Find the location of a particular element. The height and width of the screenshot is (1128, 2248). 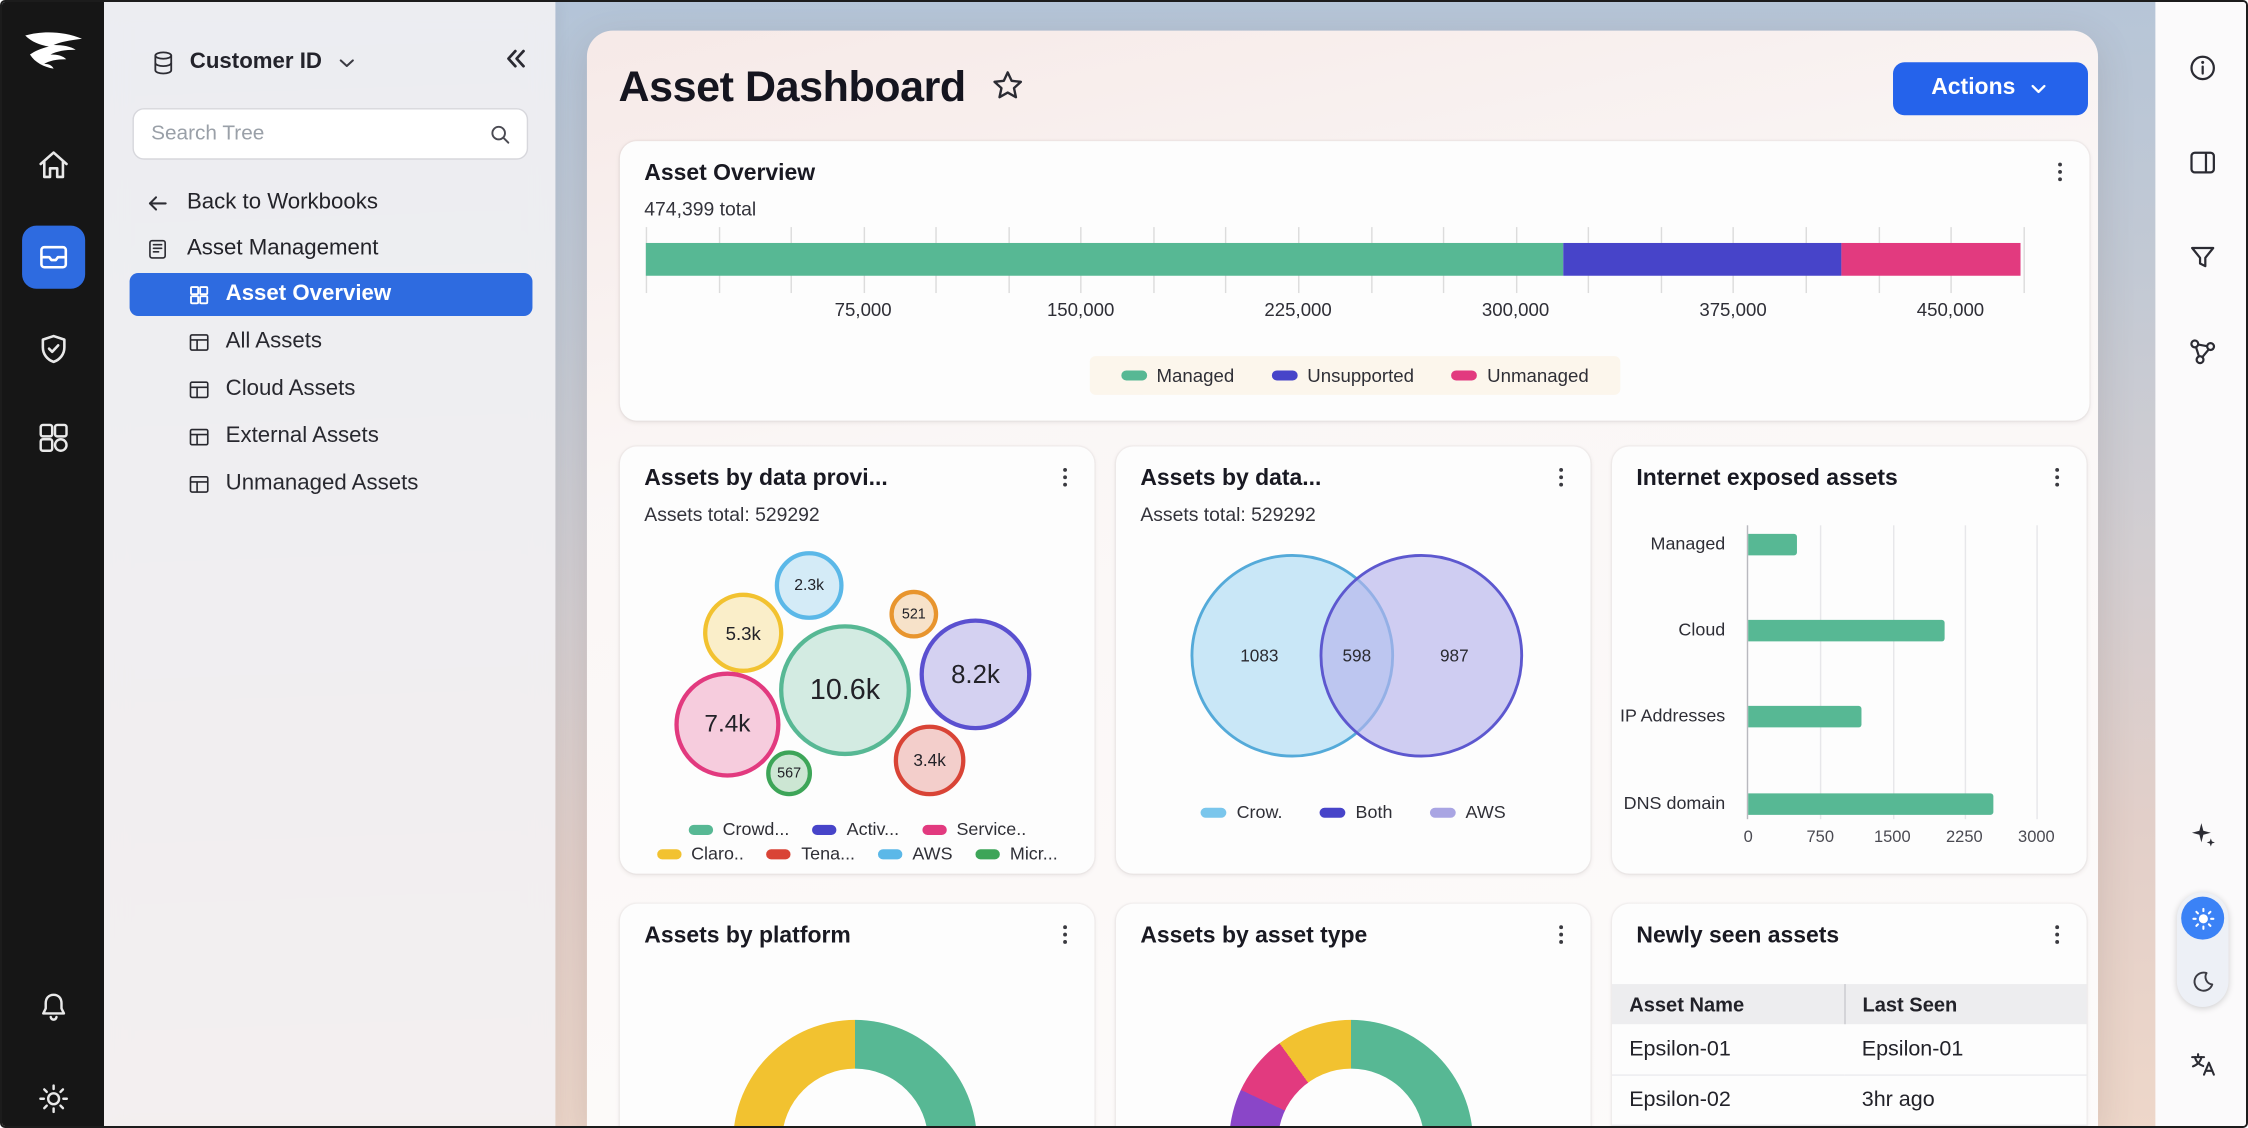

gridline is located at coordinates (1965, 672).